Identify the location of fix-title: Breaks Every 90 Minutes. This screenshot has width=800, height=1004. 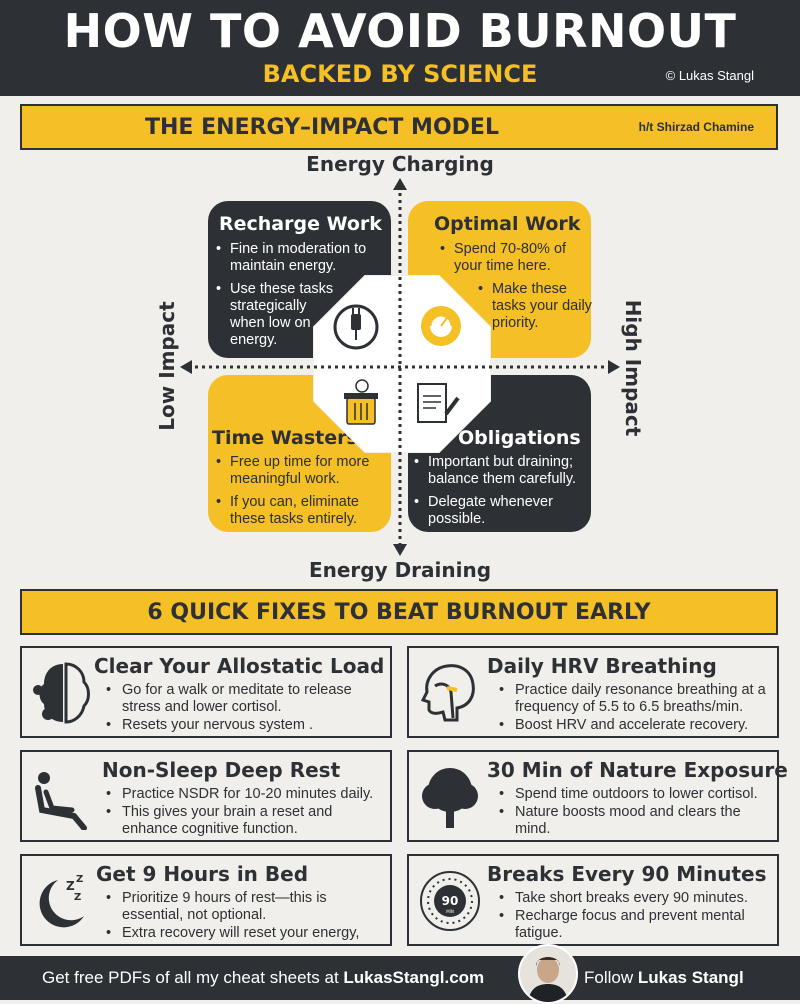
(627, 874).